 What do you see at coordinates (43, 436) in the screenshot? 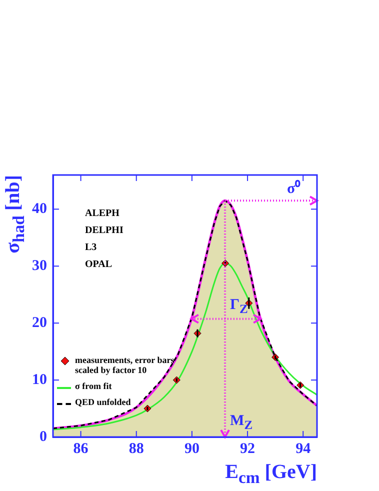
I see `y-tick-label: 0` at bounding box center [43, 436].